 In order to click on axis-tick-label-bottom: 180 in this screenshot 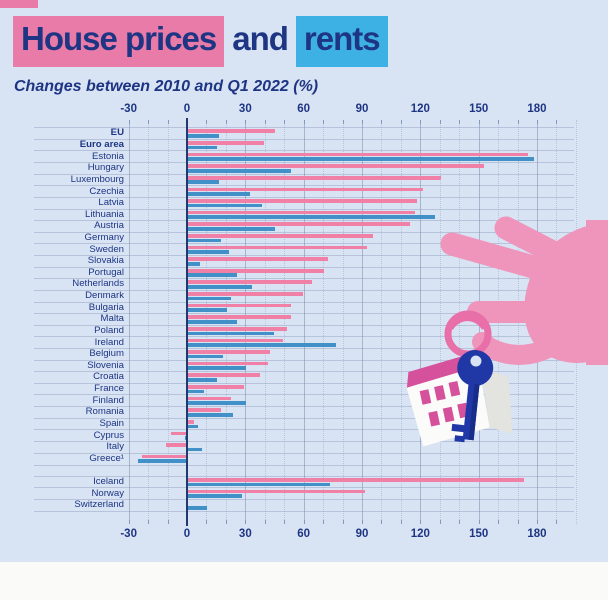, I will do `click(537, 534)`.